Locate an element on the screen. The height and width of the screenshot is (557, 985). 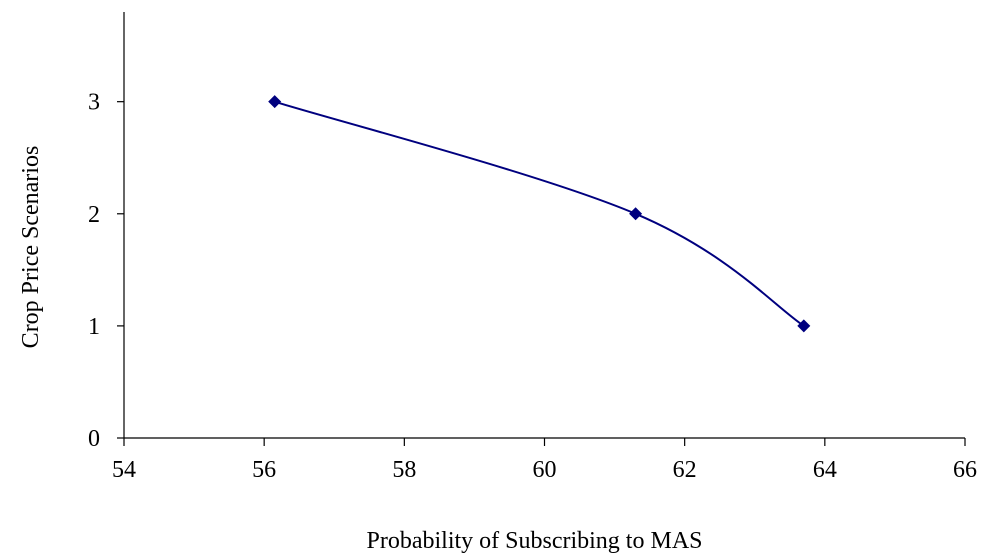
x-tick-label: 66 is located at coordinates (965, 470).